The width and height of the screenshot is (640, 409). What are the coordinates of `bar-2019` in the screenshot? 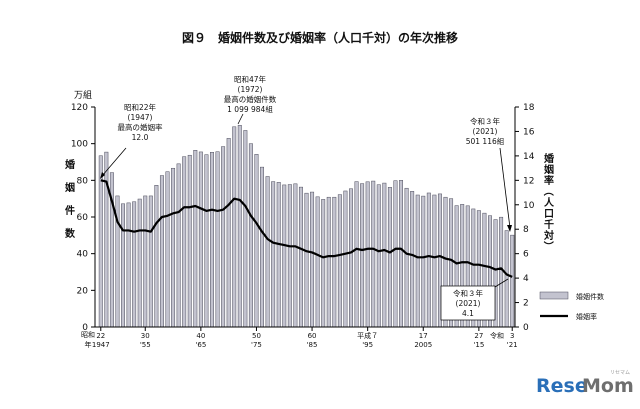 It's located at (501, 272).